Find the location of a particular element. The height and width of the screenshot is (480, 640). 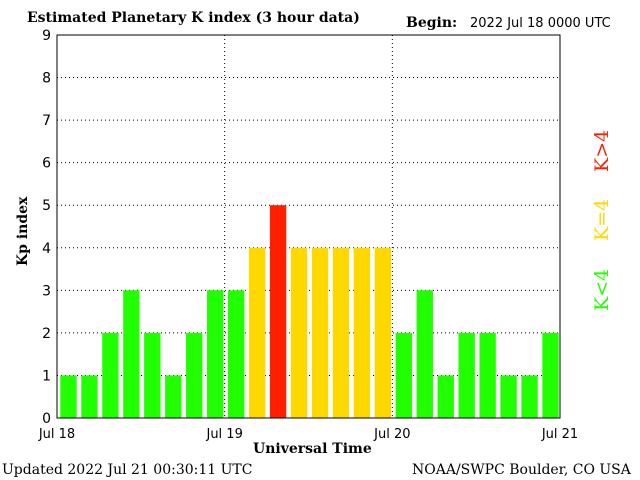

y-tick-label: 6 is located at coordinates (46, 164).